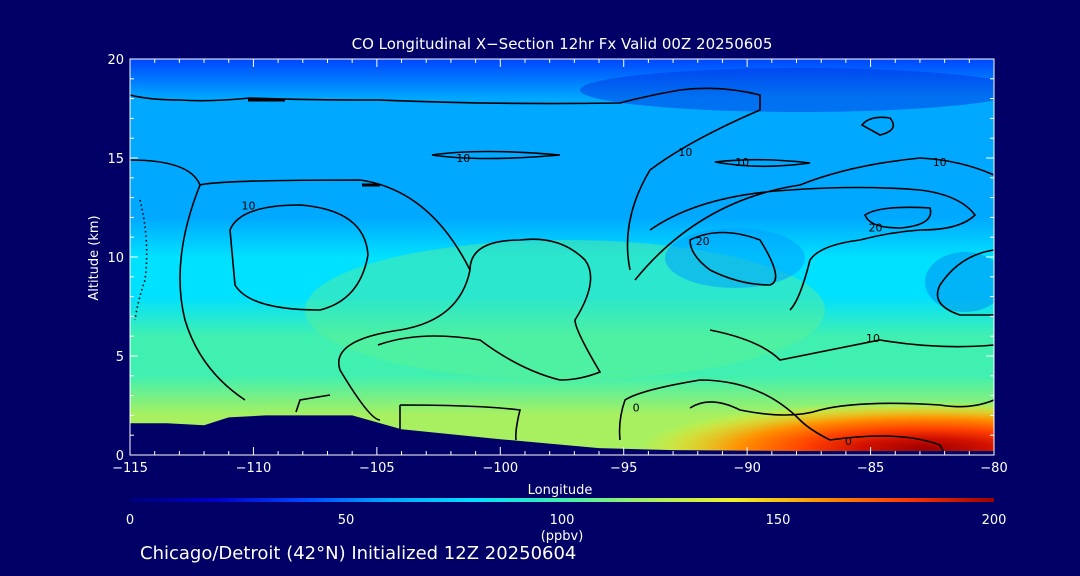 The image size is (1080, 576). Describe the element at coordinates (115, 159) in the screenshot. I see `y-tick-label: 15` at that location.